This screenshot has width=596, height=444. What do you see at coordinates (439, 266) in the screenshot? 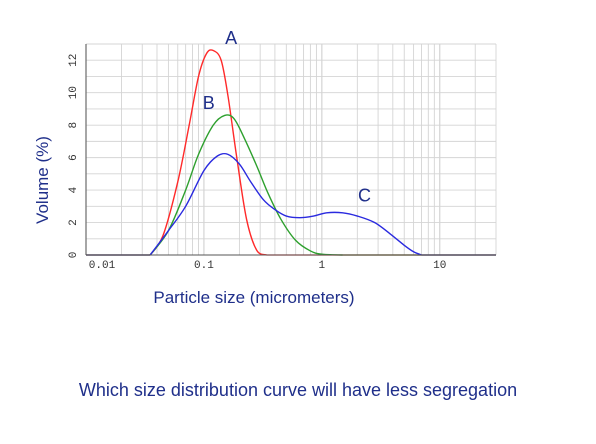
I see `x-tick-label: 10` at bounding box center [439, 266].